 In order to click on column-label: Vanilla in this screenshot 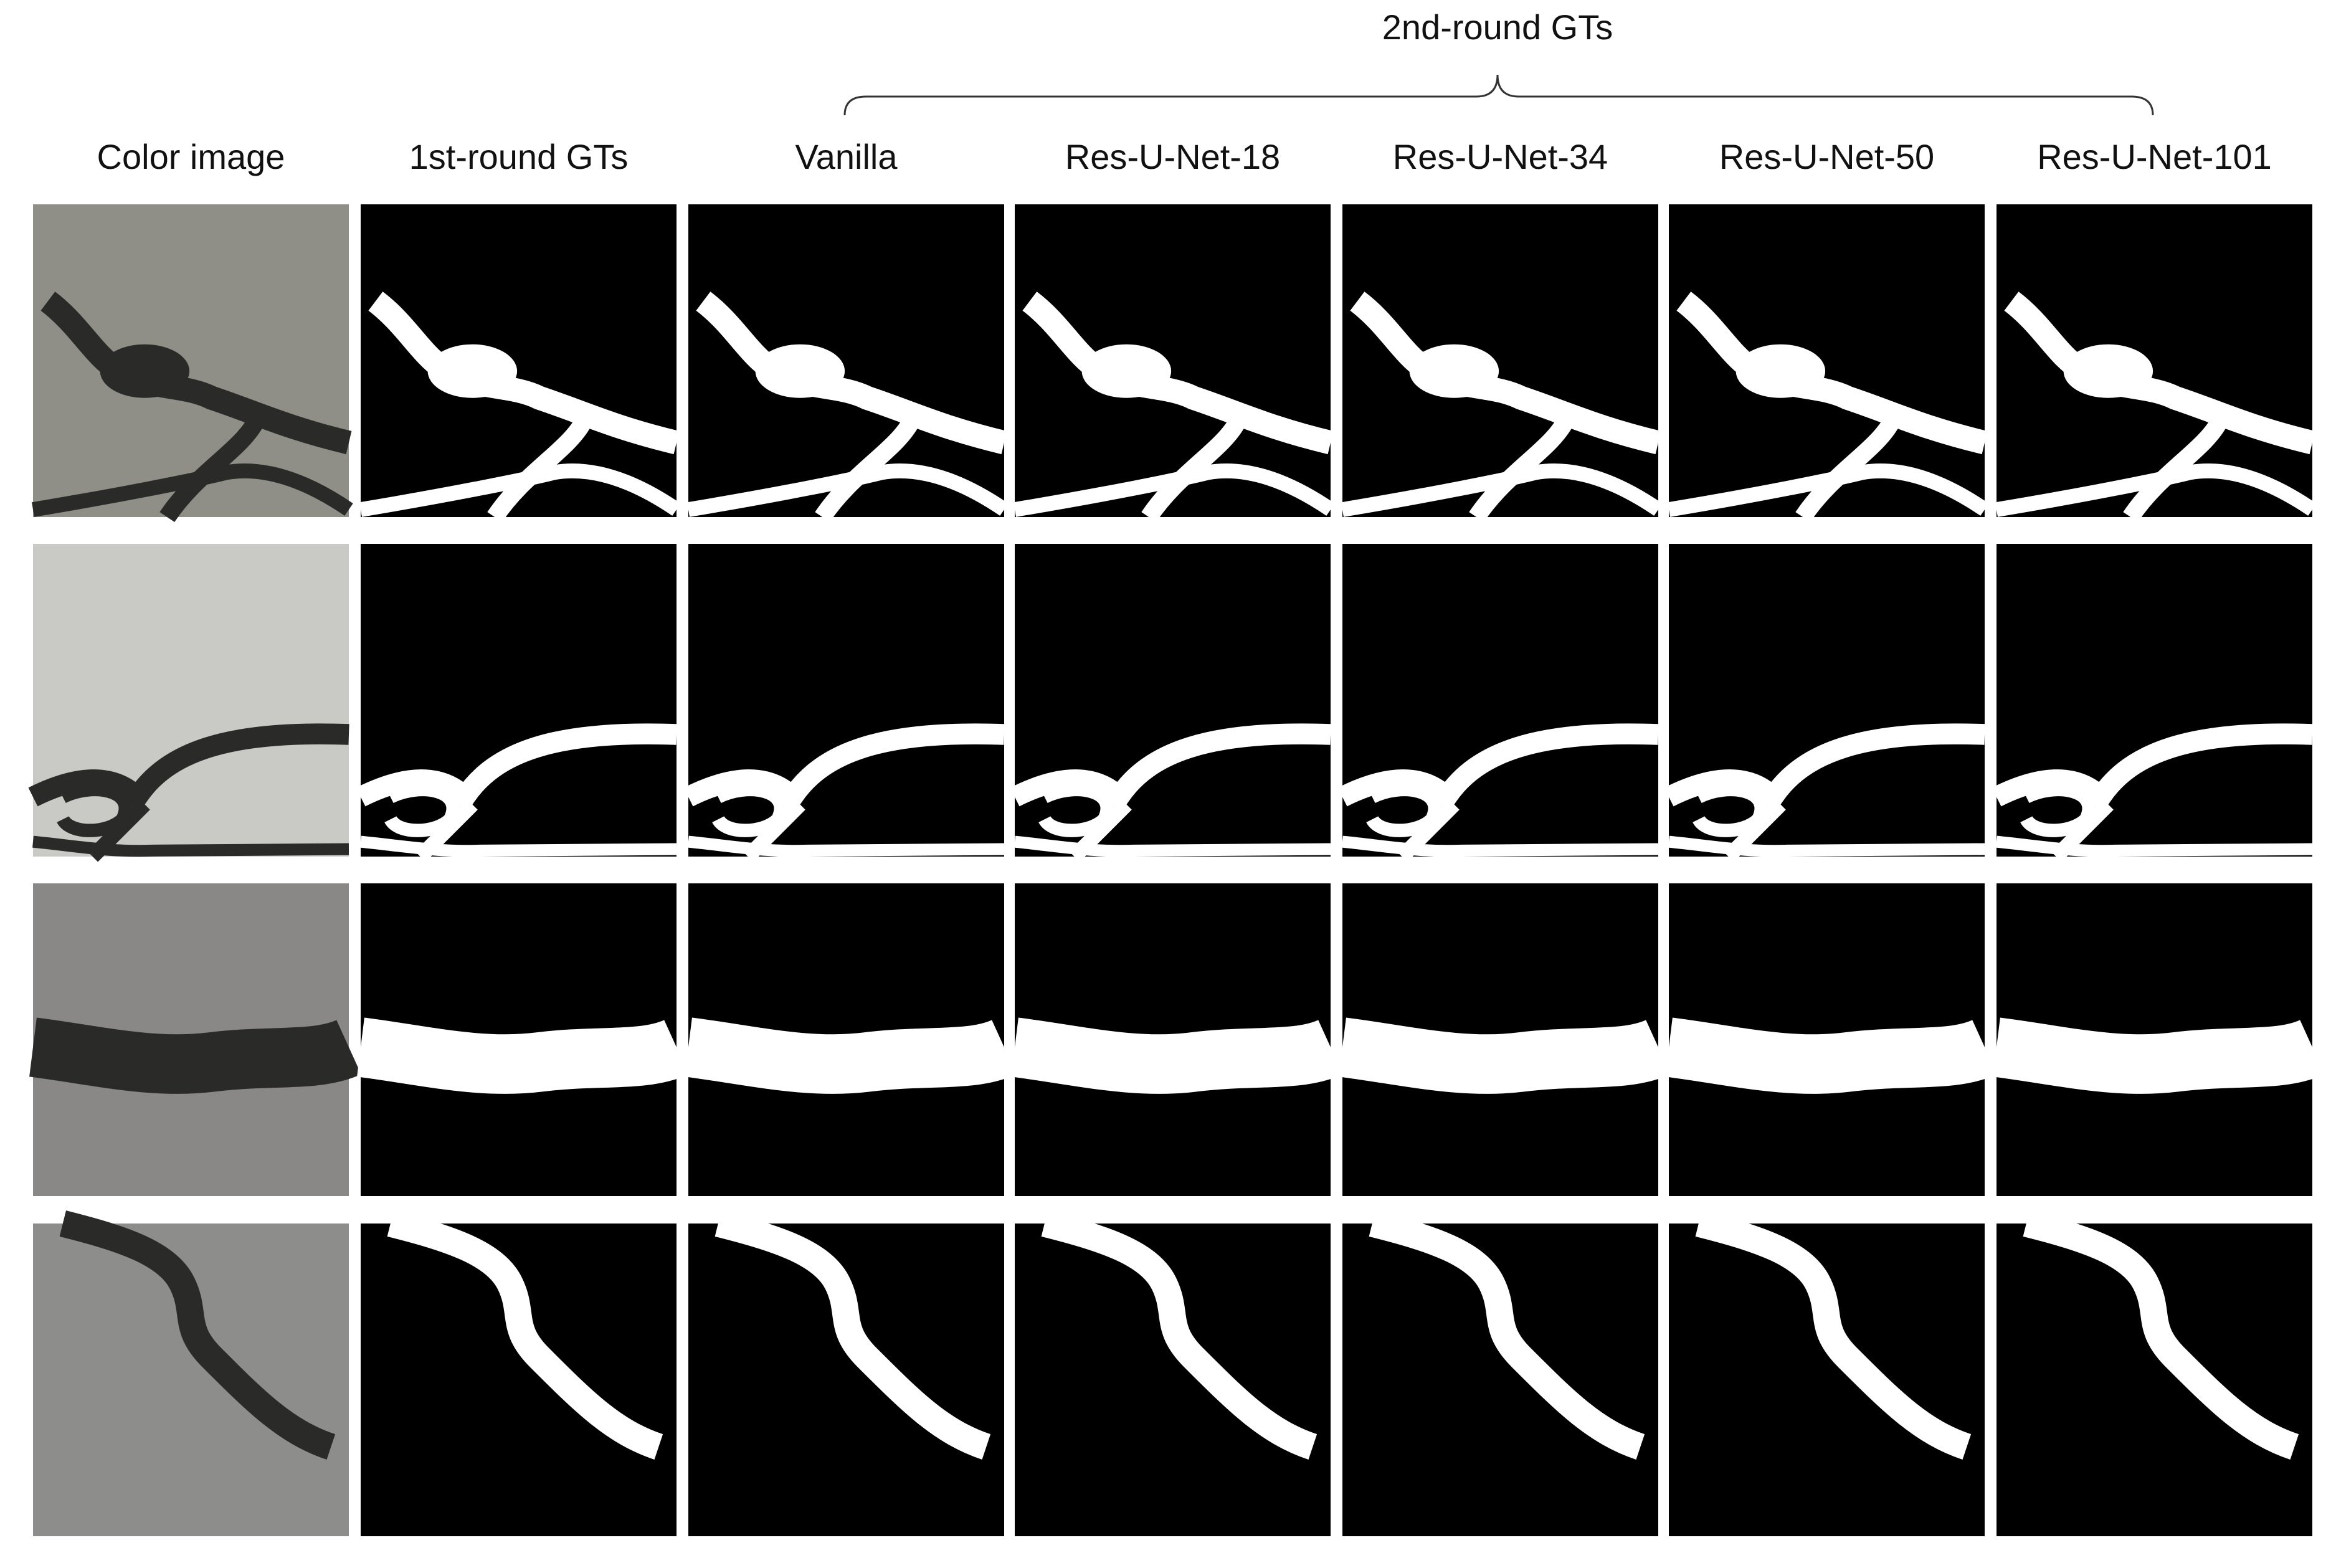, I will do `click(846, 156)`.